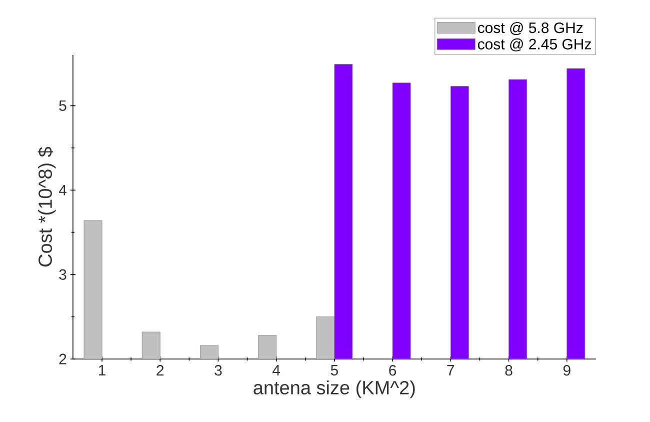 Image resolution: width=650 pixels, height=422 pixels. What do you see at coordinates (160, 370) in the screenshot?
I see `x-tick-label: 2` at bounding box center [160, 370].